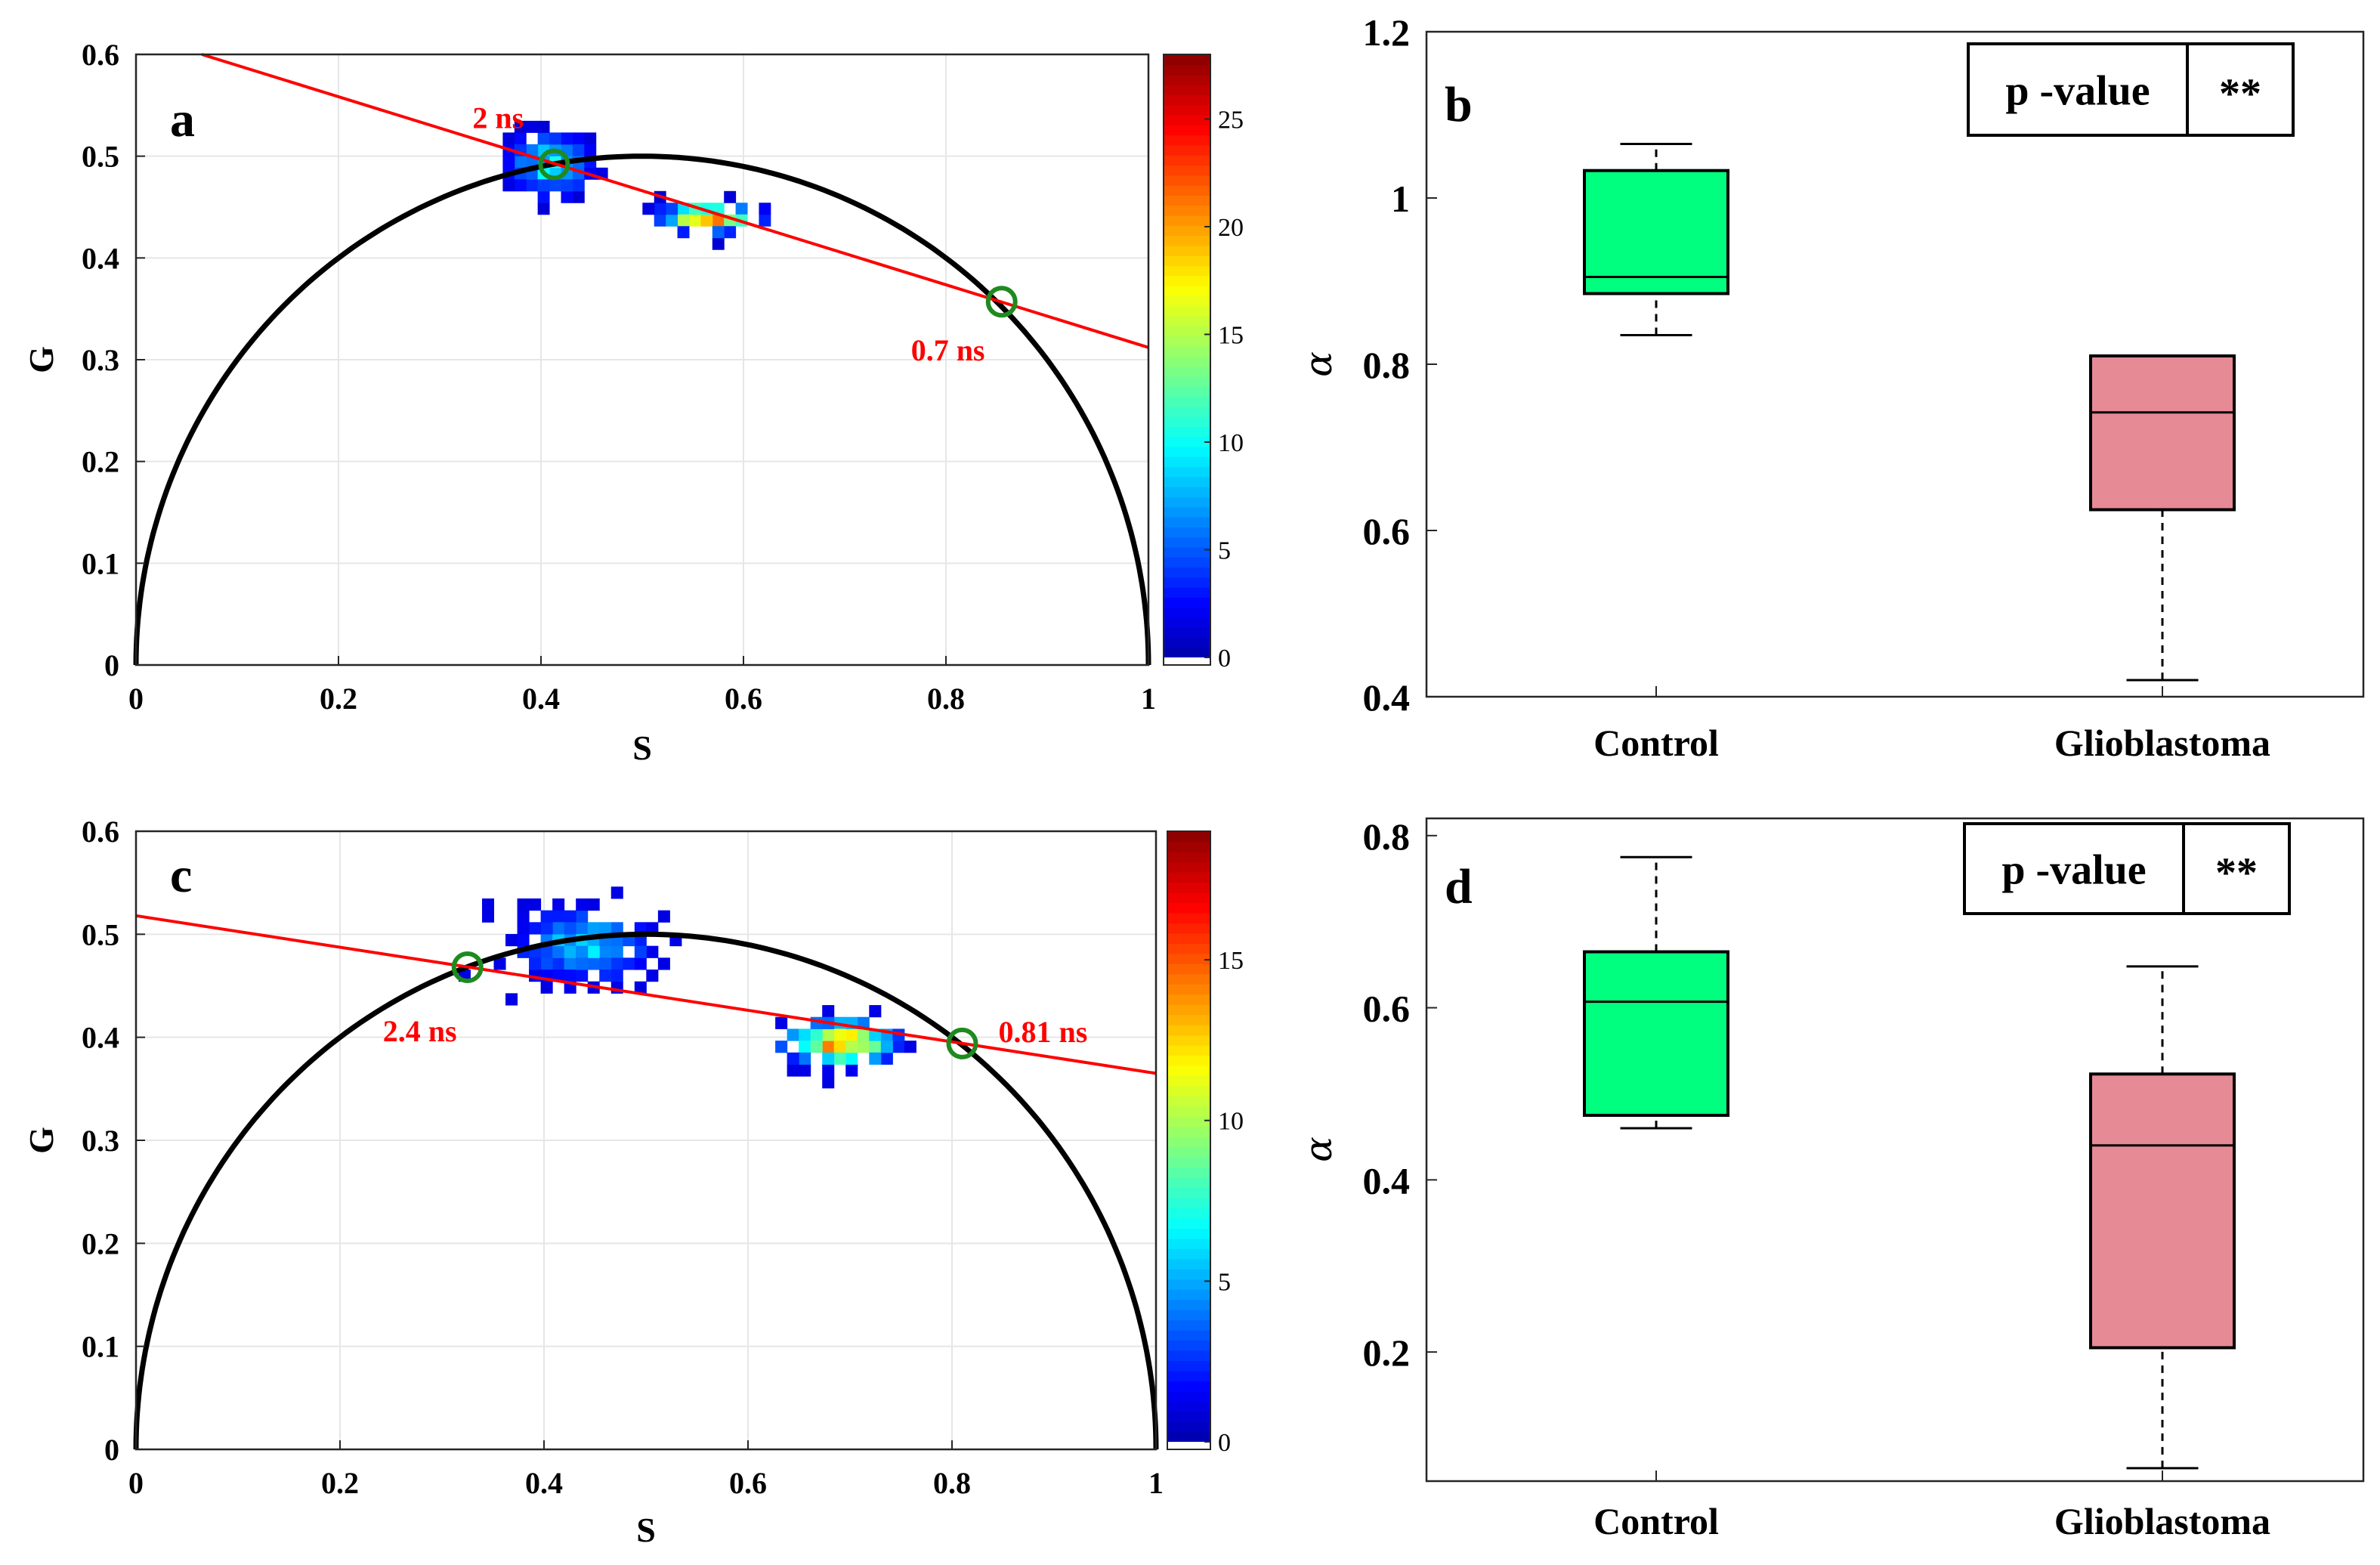  I want to click on table-frame, so click(2127, 869).